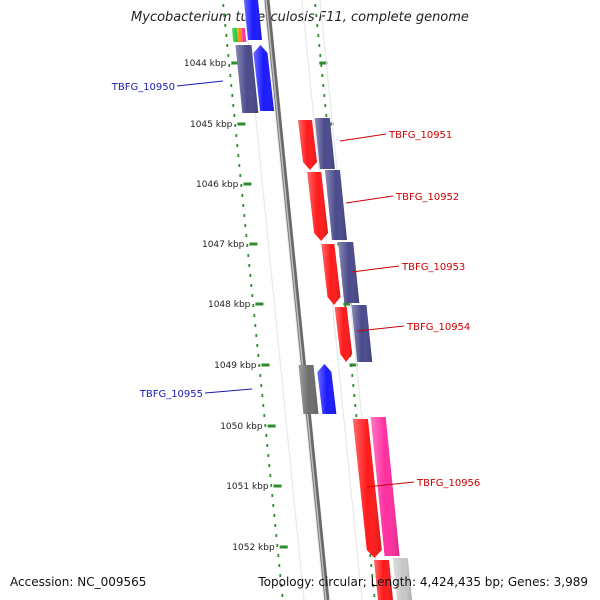 The height and width of the screenshot is (600, 600). Describe the element at coordinates (297, 300) in the screenshot. I see `backbone` at that location.